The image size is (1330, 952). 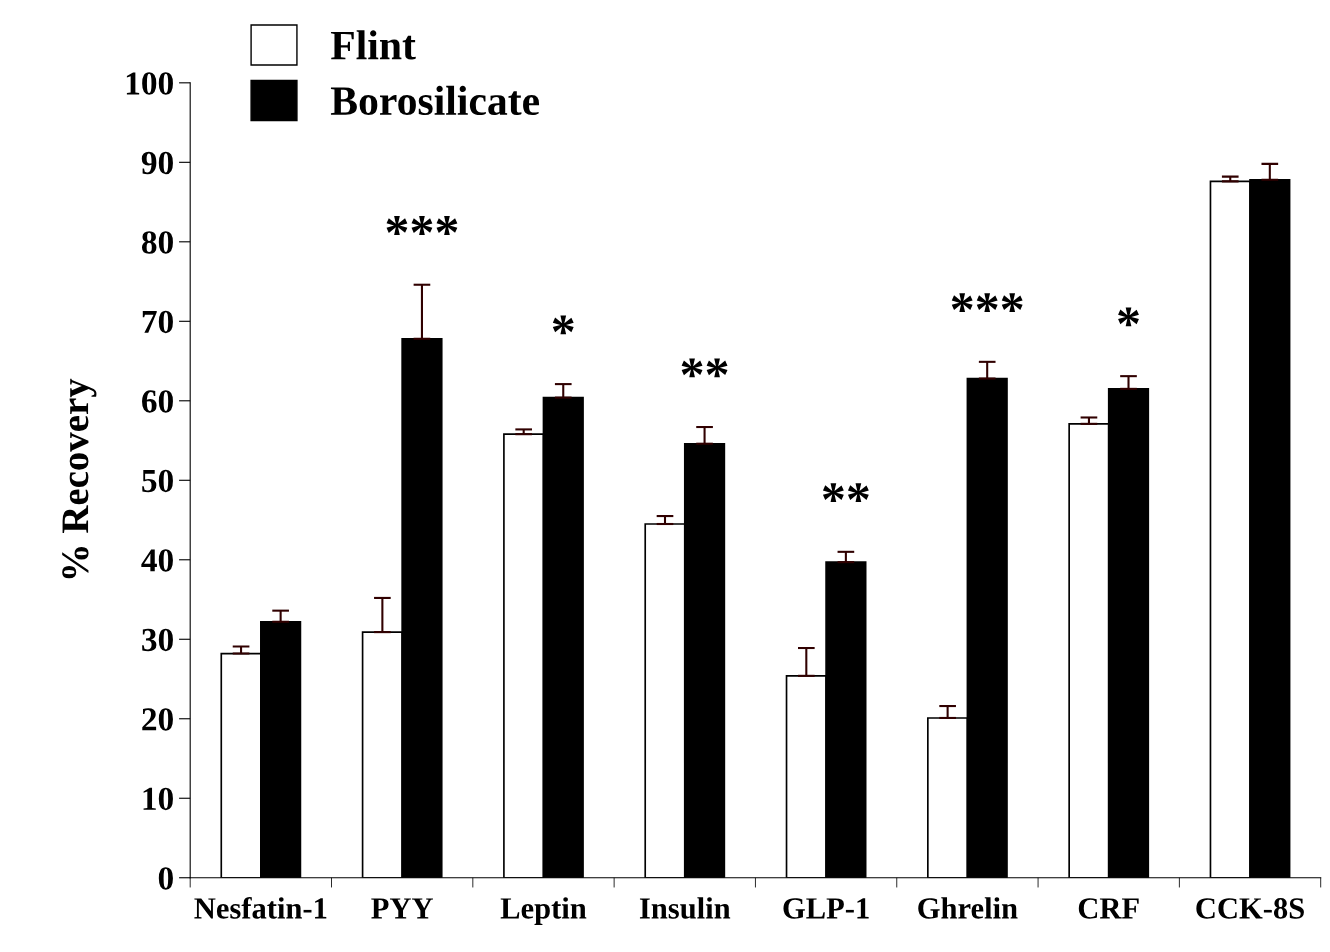 I want to click on y-axis-title: % Recovery, so click(x=79, y=478).